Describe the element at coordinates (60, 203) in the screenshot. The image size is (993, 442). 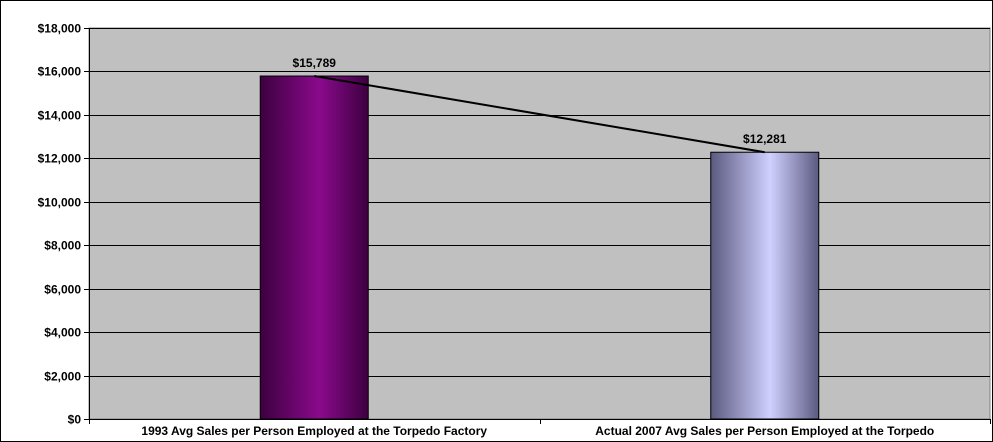
I see `y-tick-label: $10,000` at that location.